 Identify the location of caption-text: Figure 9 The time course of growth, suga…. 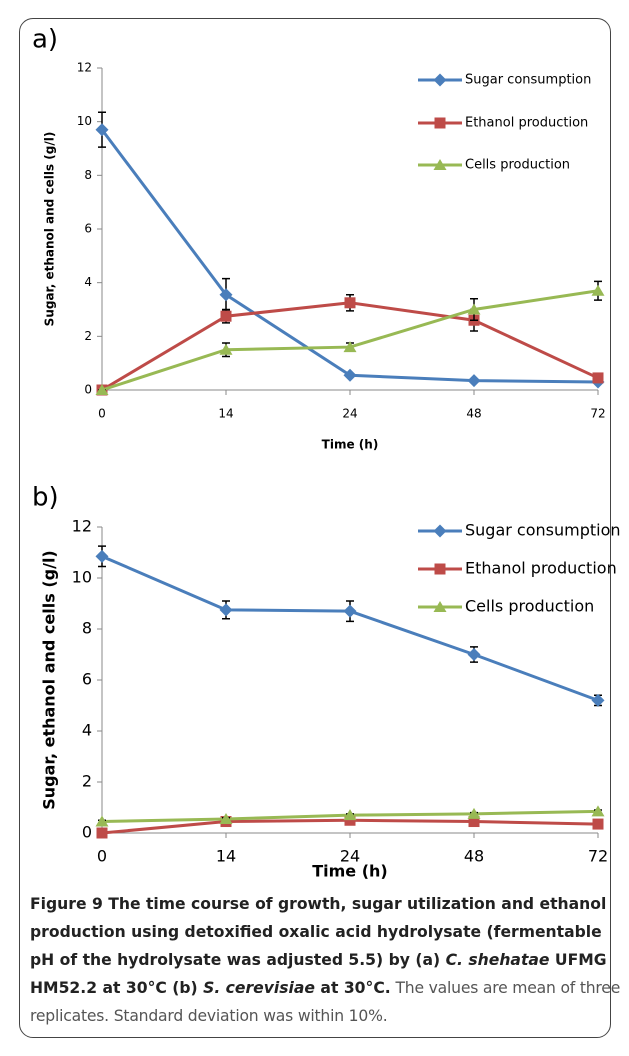
(318, 932).